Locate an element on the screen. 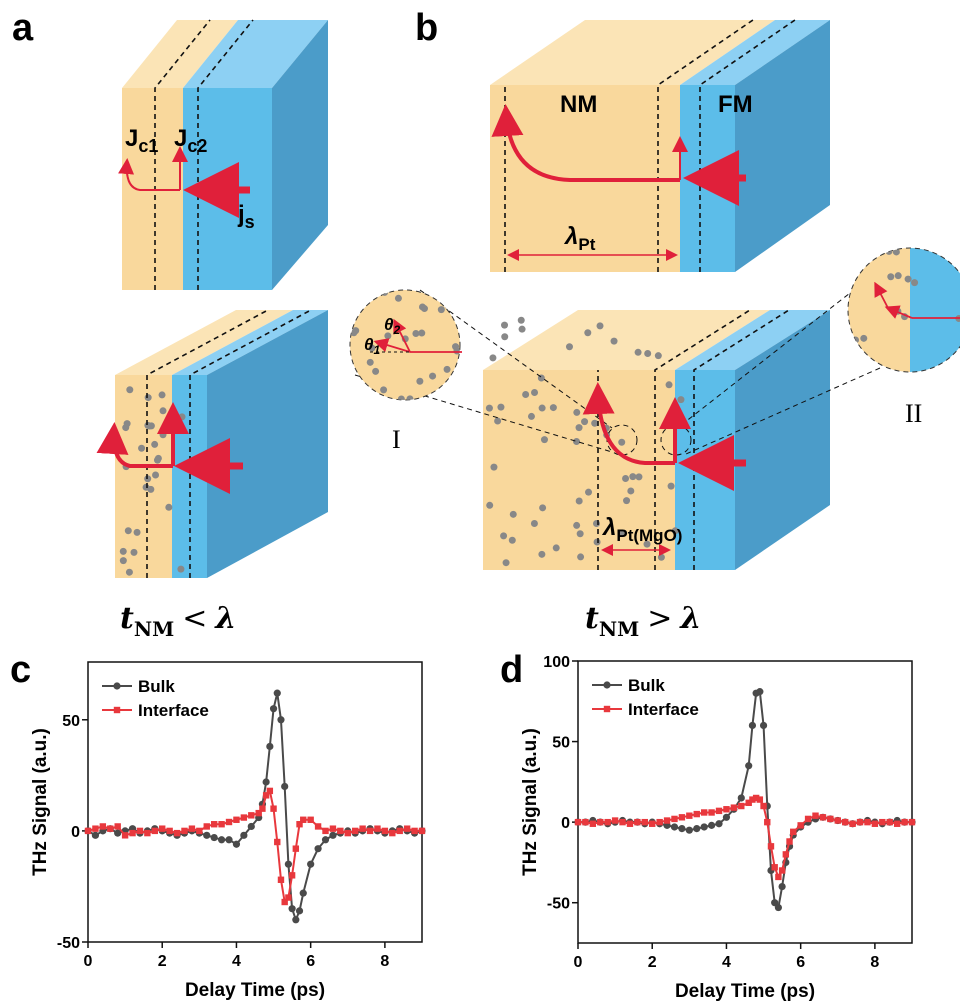  legend-label: Bulk is located at coordinates (646, 685).